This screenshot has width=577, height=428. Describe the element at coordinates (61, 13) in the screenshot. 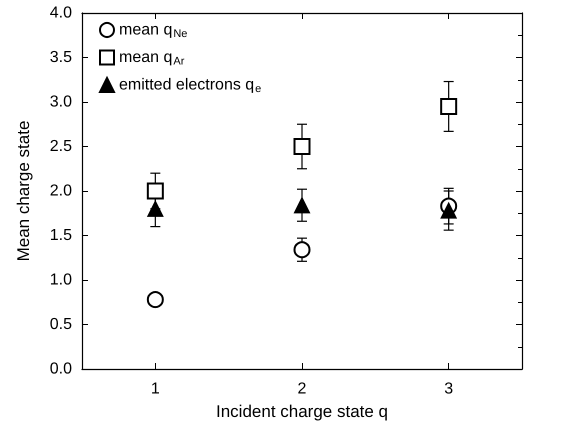

I see `y-tick-label: 4.0` at that location.